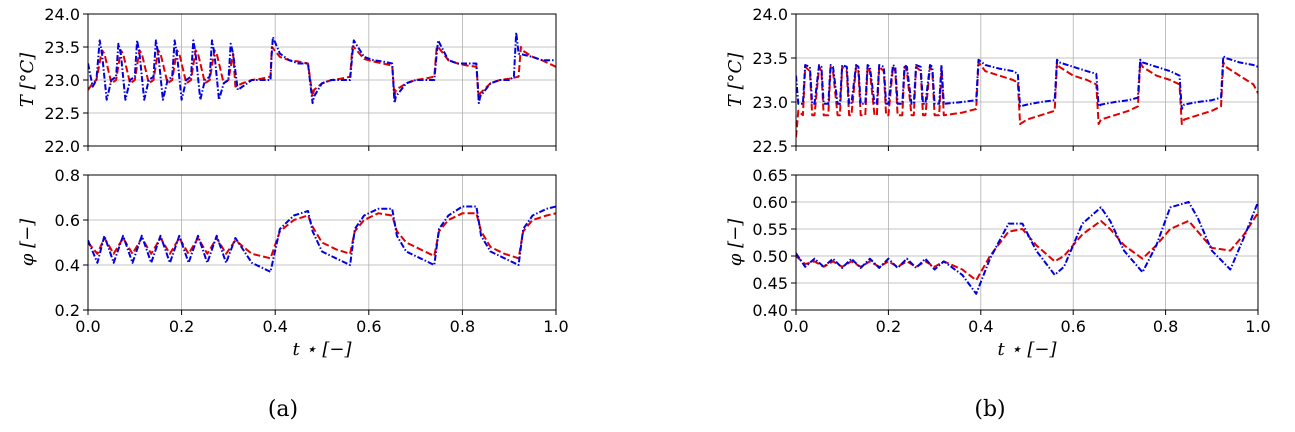  What do you see at coordinates (770, 202) in the screenshot?
I see `y-tick-label: 0.60` at bounding box center [770, 202].